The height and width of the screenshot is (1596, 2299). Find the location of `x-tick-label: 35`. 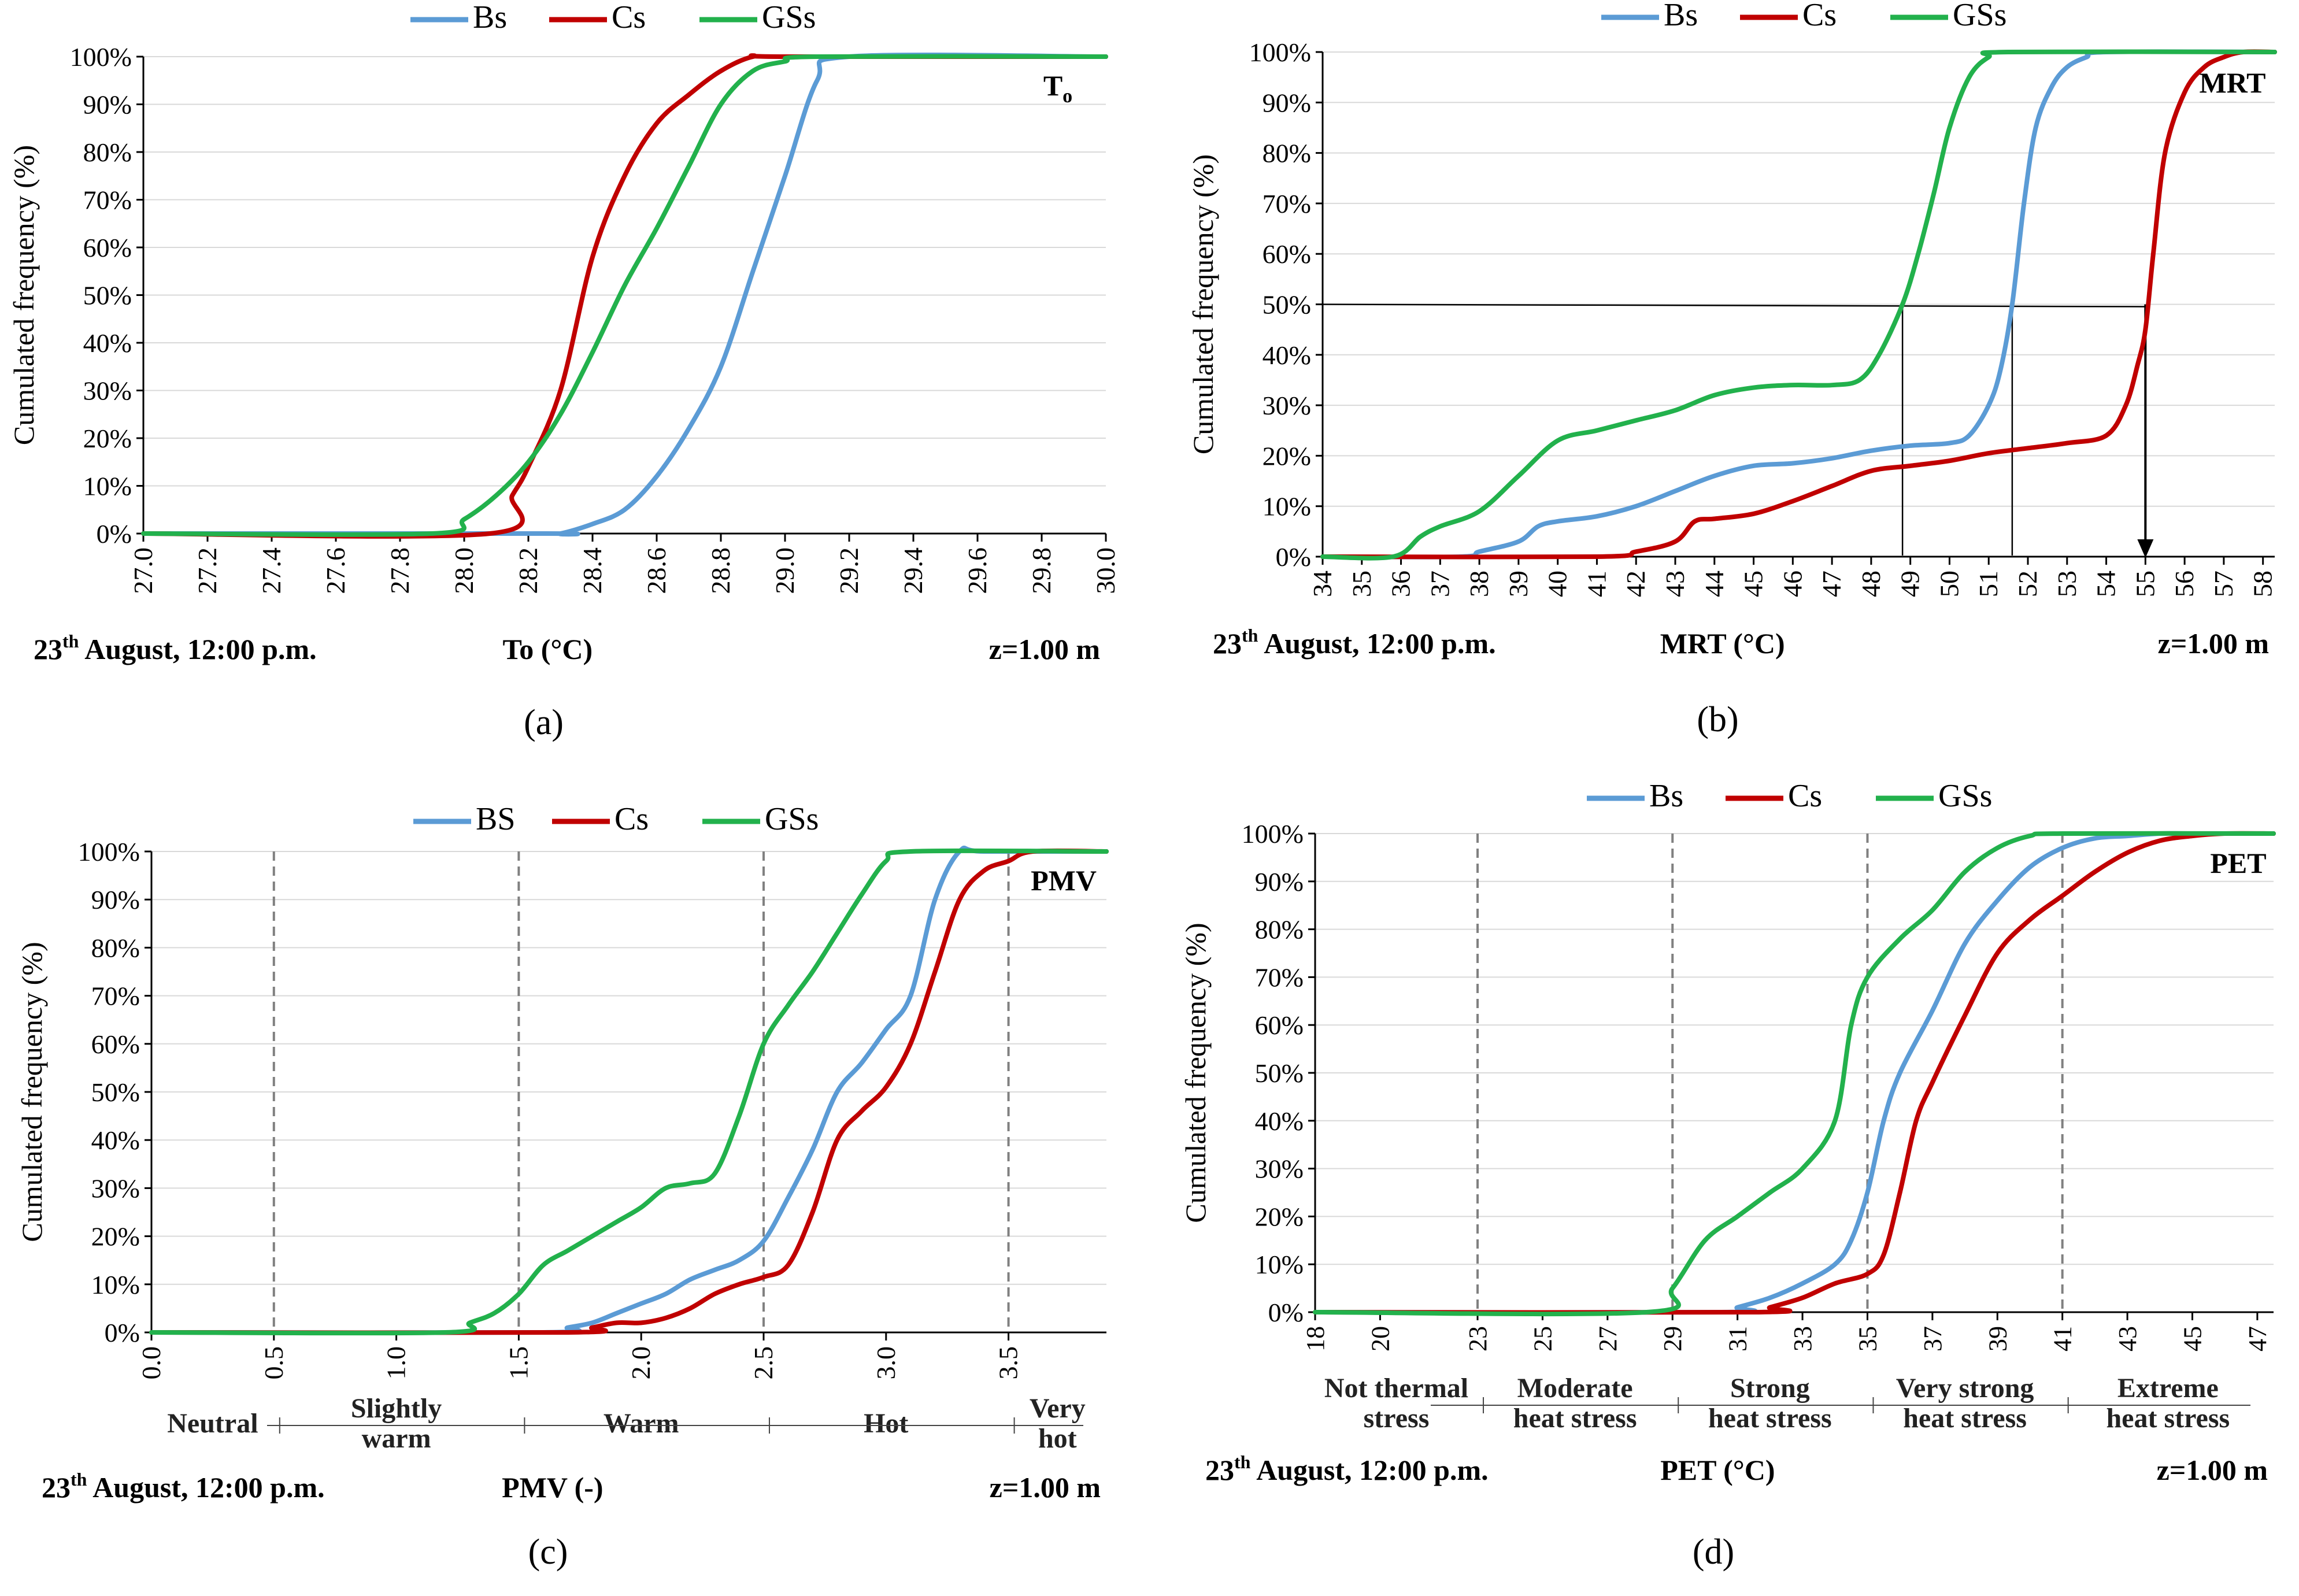

x-tick-label: 35 is located at coordinates (1361, 584).